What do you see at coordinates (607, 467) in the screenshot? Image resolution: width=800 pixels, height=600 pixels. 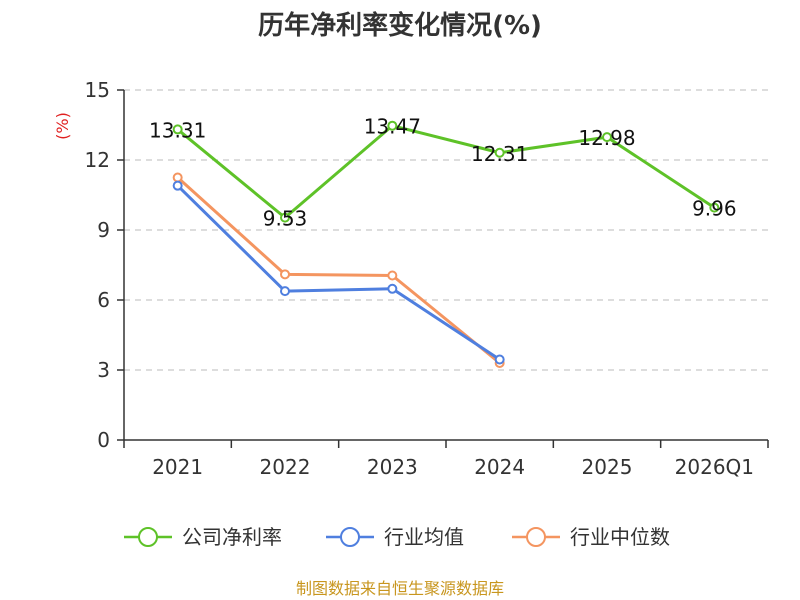 I see `x-tick-label: 2025` at bounding box center [607, 467].